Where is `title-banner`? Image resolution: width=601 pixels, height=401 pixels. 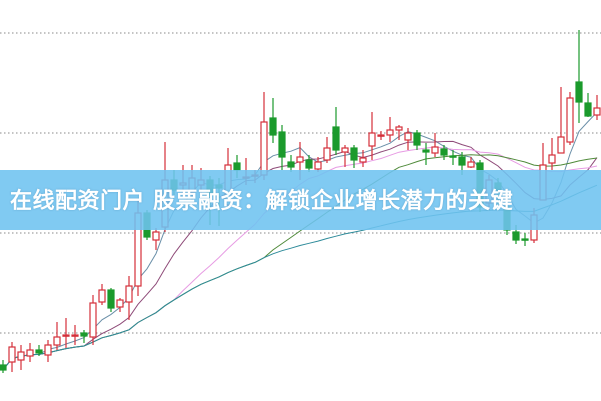 title-banner is located at coordinates (300, 200).